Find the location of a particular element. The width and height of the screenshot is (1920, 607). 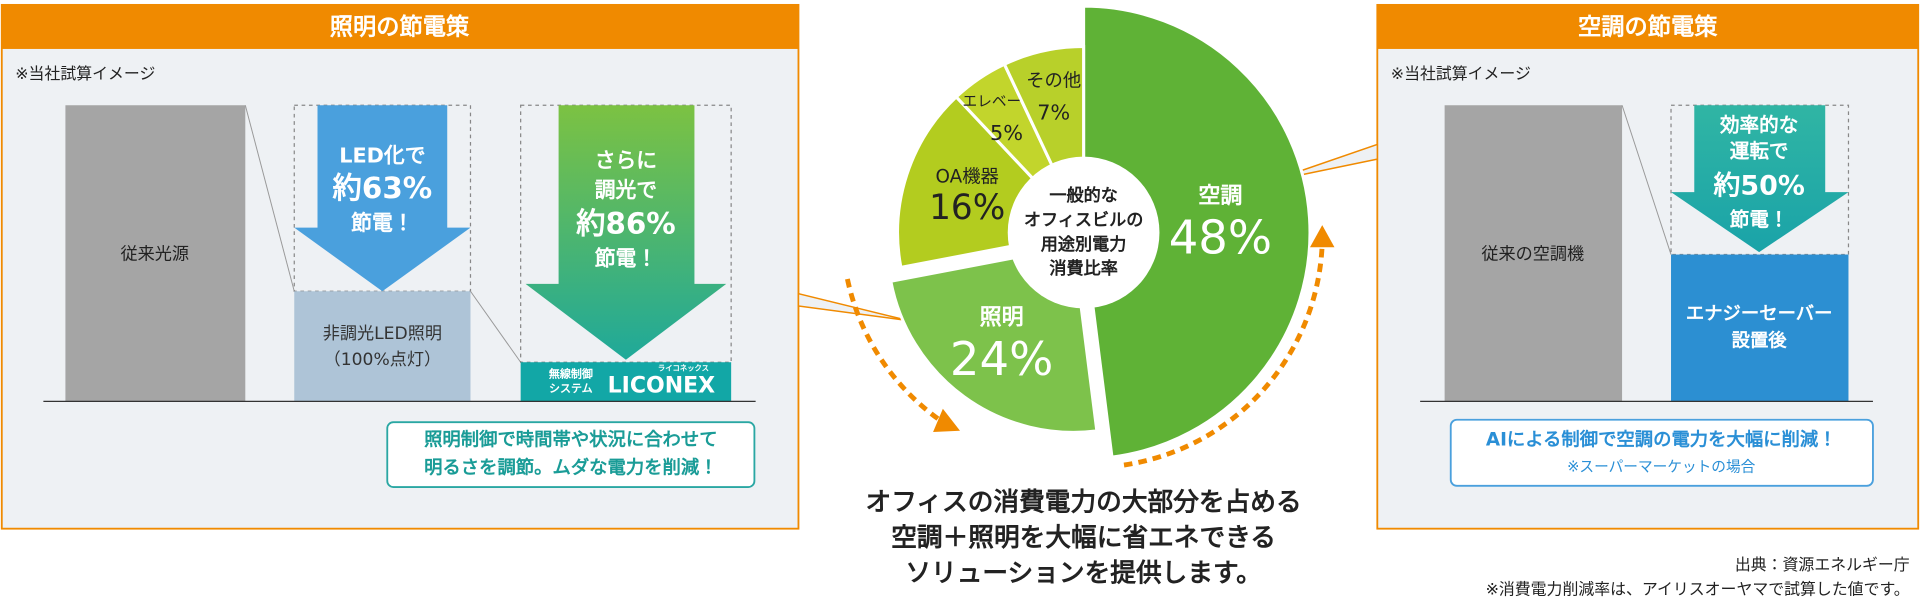

message: オフィスの消費電力の大部分を占める is located at coordinates (1084, 502).